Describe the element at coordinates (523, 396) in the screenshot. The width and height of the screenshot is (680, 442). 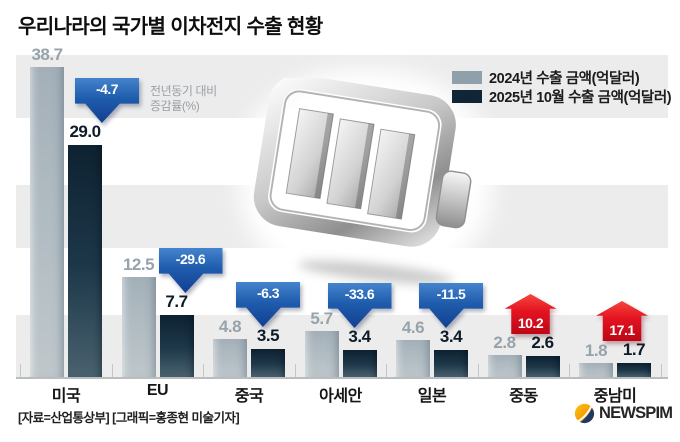
I see `category-label: 중동` at that location.